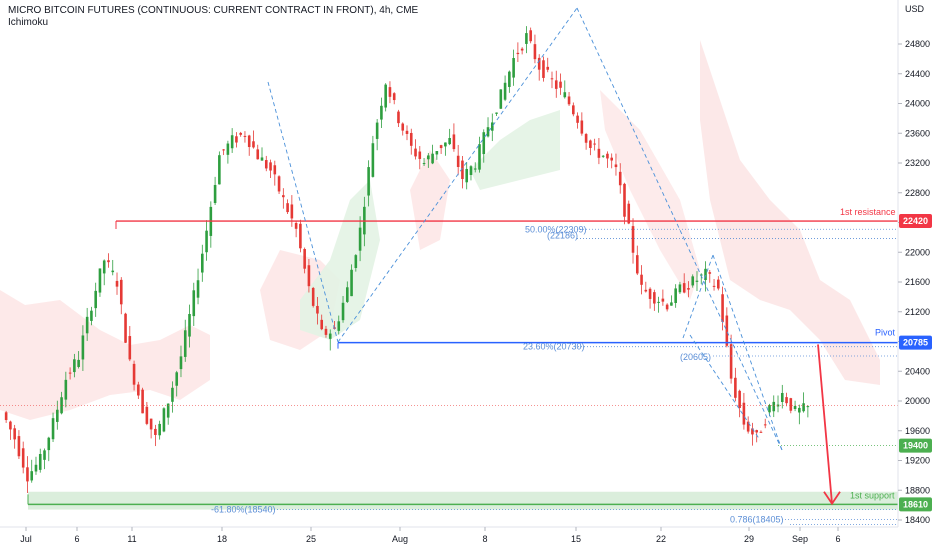 The height and width of the screenshot is (550, 932). Describe the element at coordinates (449, 535) in the screenshot. I see `time-axis: Jul 6 11 18 25 Aug 8 15 22 29 Sep 6` at that location.